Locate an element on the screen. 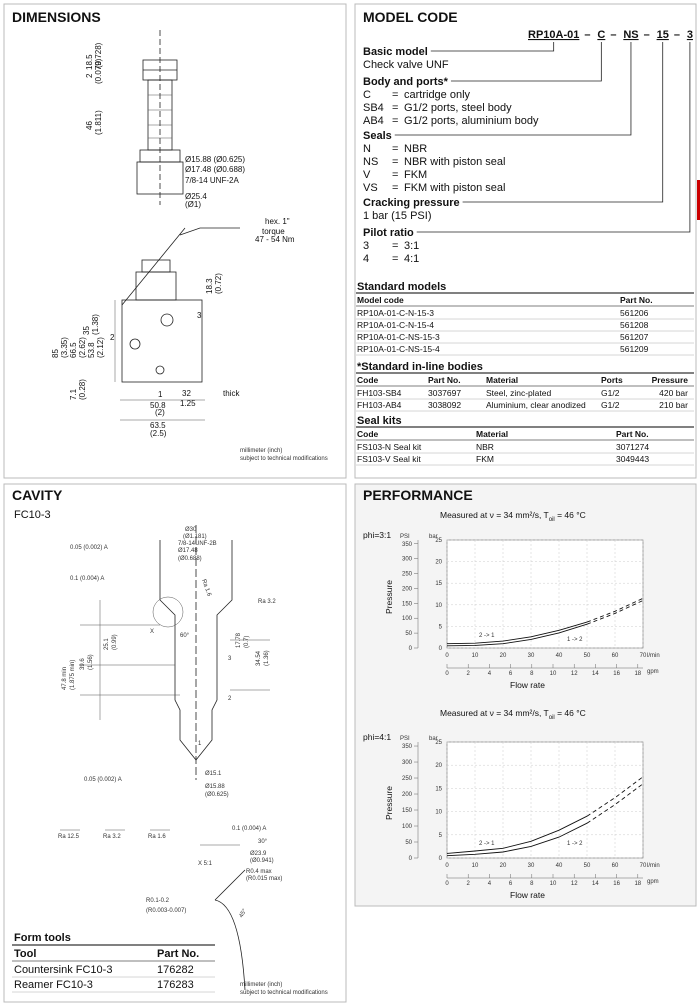 The width and height of the screenshot is (700, 1007). text: (2.12) is located at coordinates (100, 347).